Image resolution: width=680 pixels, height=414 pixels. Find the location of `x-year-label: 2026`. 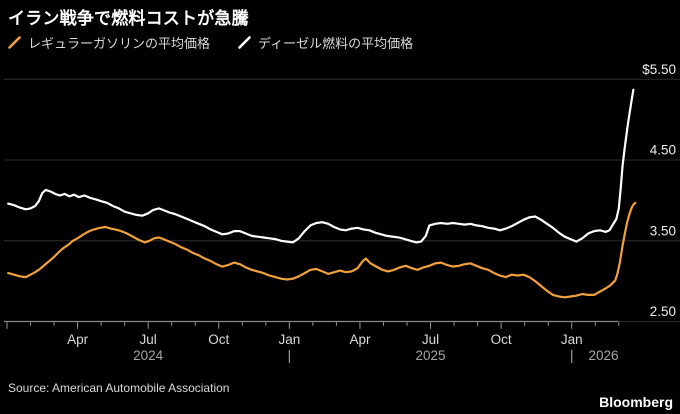

x-year-label: 2026 is located at coordinates (603, 355).